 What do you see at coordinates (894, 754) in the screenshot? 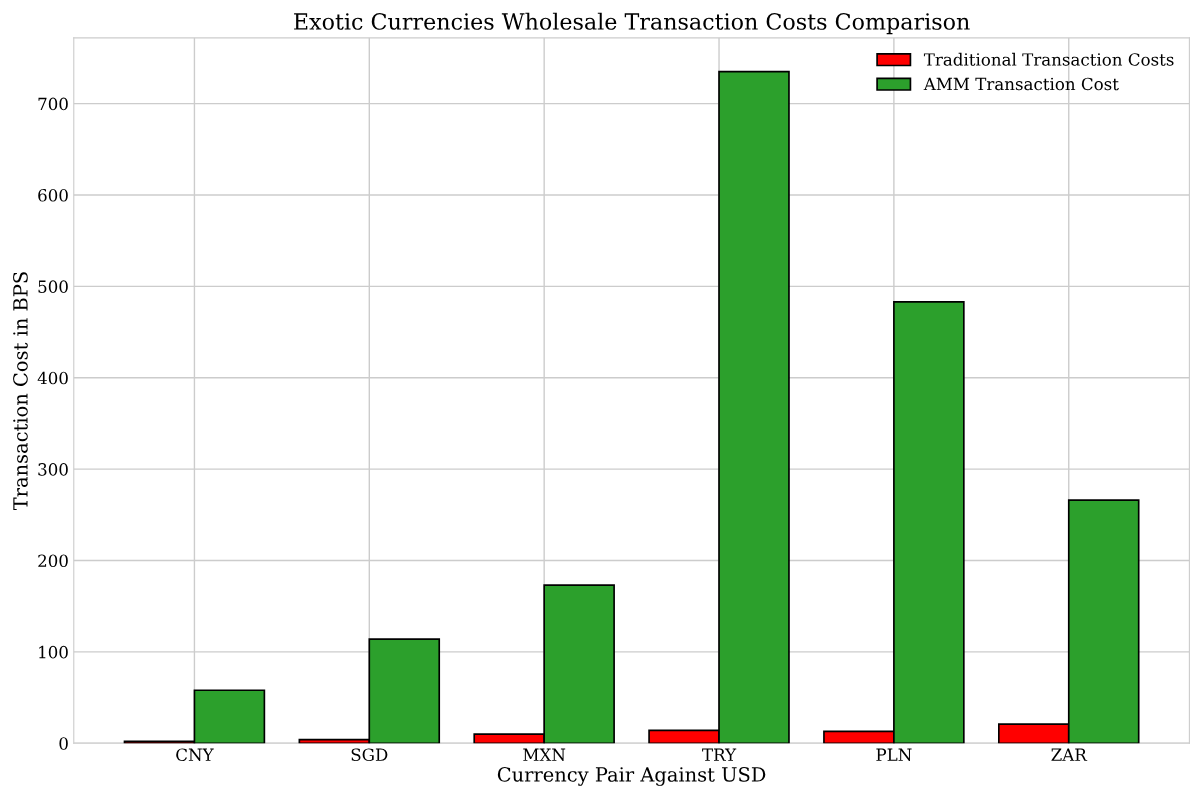
I see `x-tick-label: PLN` at bounding box center [894, 754].